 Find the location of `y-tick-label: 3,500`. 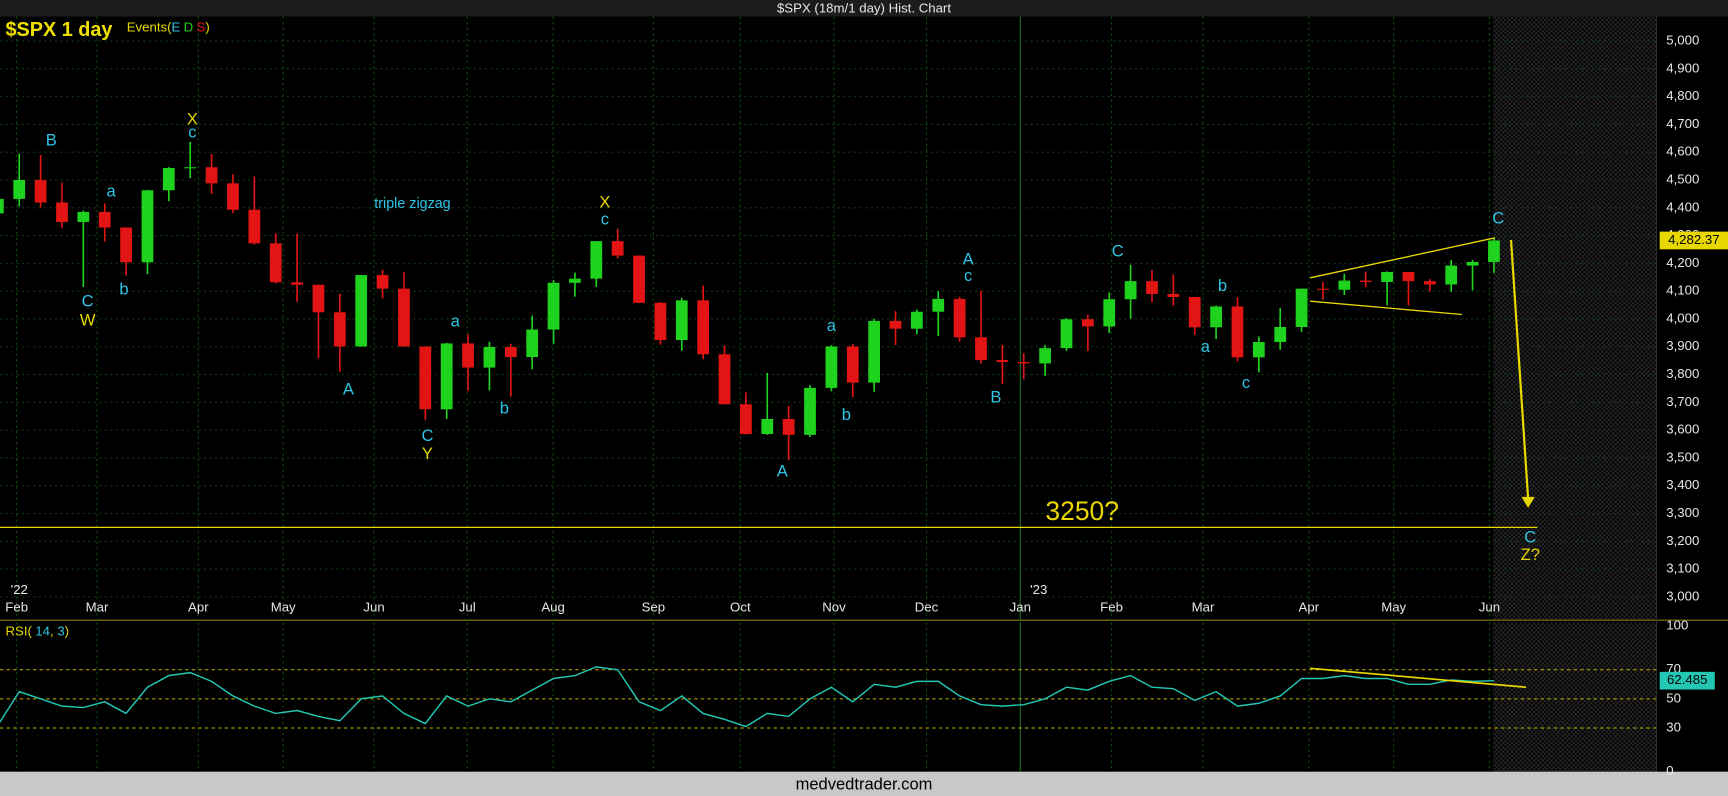

y-tick-label: 3,500 is located at coordinates (1682, 456).